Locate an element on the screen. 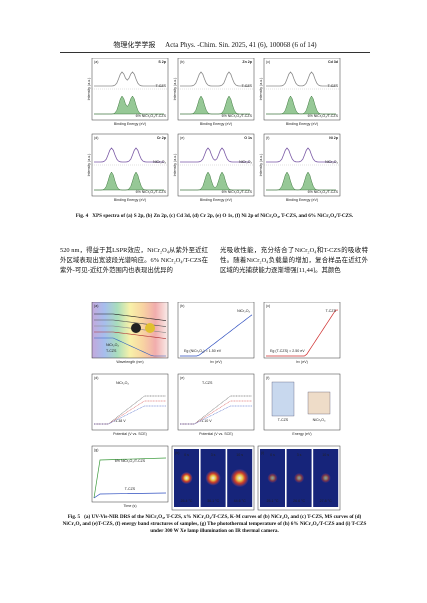 The width and height of the screenshot is (427, 603). panel-title: Ni 2p is located at coordinates (334, 138).